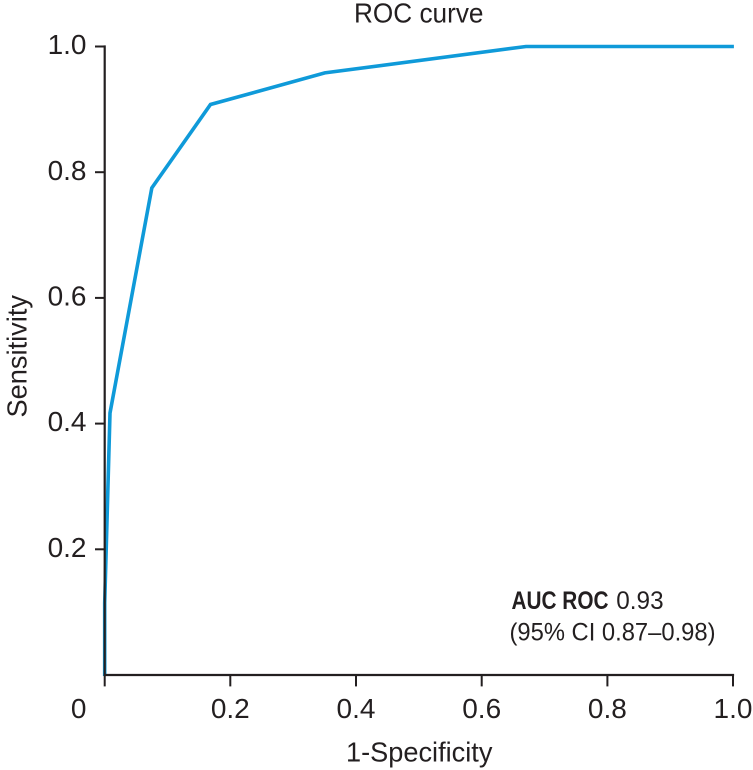  I want to click on svg-text: 0, so click(79, 708).